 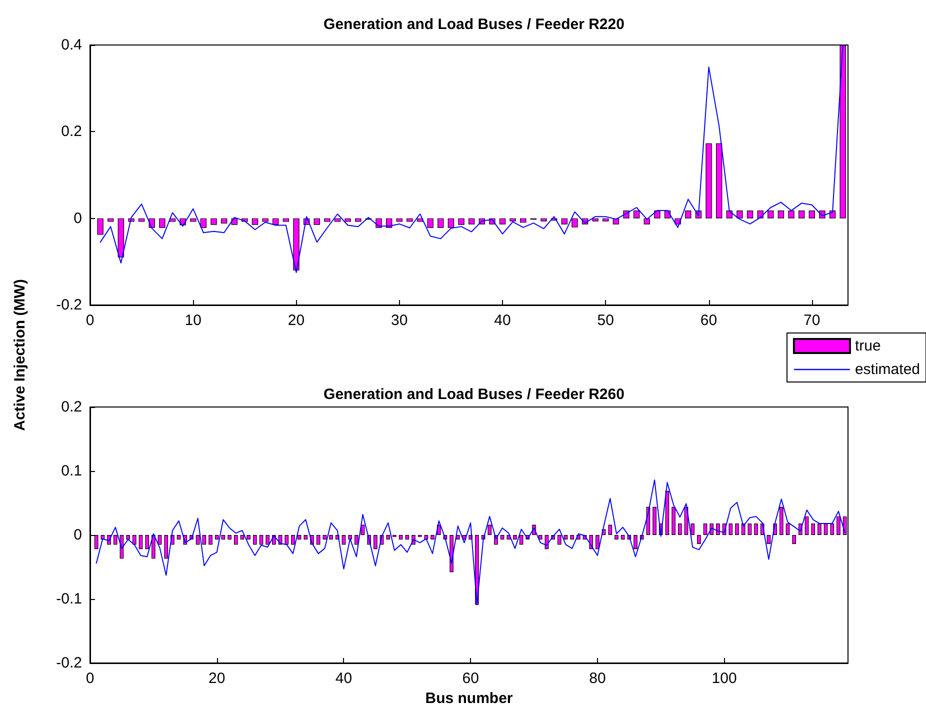 I want to click on y-tick-label: 0.1, so click(x=71, y=471).